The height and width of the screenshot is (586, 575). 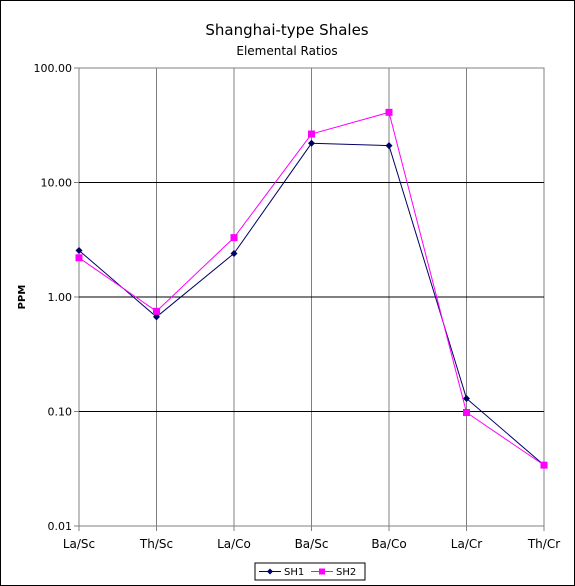 What do you see at coordinates (286, 51) in the screenshot?
I see `chart-subtitle: Elemental Ratios` at bounding box center [286, 51].